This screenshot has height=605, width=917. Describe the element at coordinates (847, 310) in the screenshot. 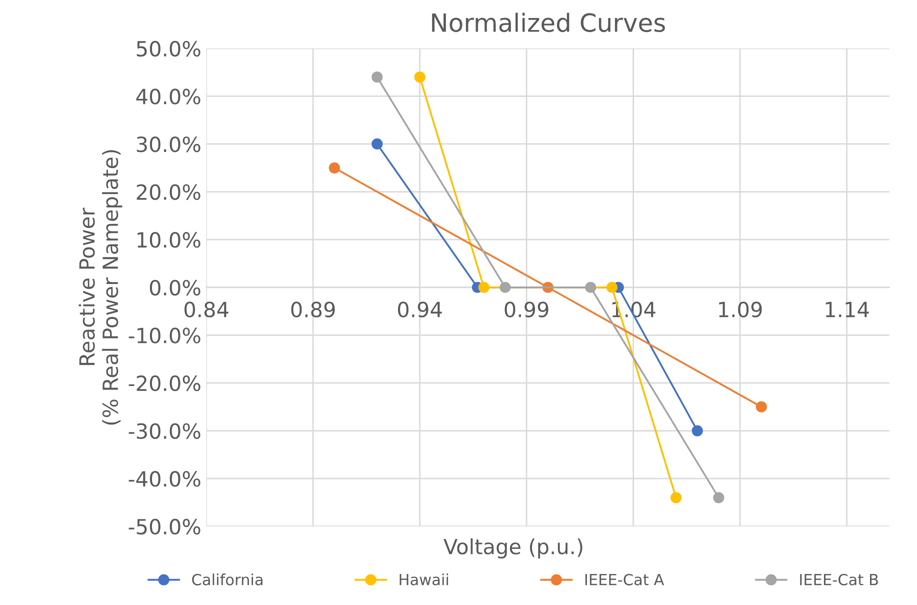

I see `x-tick-label: 1.14` at that location.